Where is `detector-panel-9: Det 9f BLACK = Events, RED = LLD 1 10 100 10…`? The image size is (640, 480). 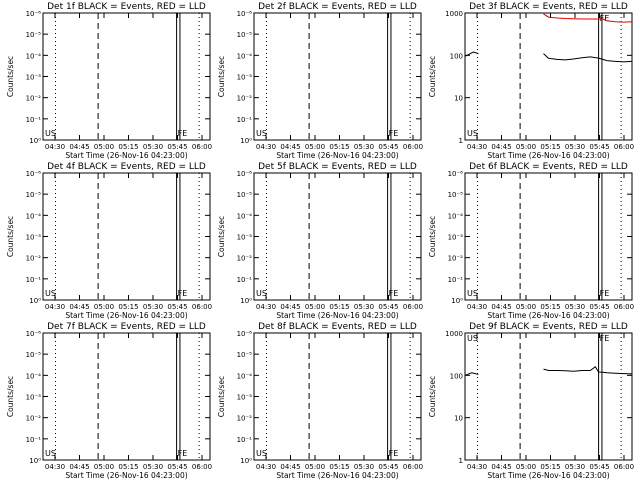 detector-panel-9: Det 9f BLACK = Events, RED = LLD 1 10 100 10… is located at coordinates (531, 401).